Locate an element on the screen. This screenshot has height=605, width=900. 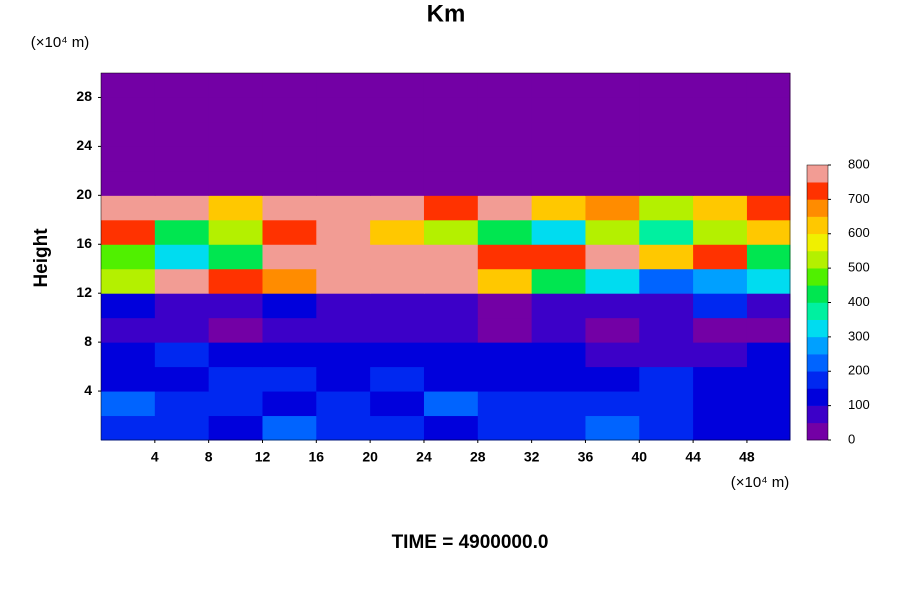
colorbar-tick-label: 400 is located at coordinates (859, 301).